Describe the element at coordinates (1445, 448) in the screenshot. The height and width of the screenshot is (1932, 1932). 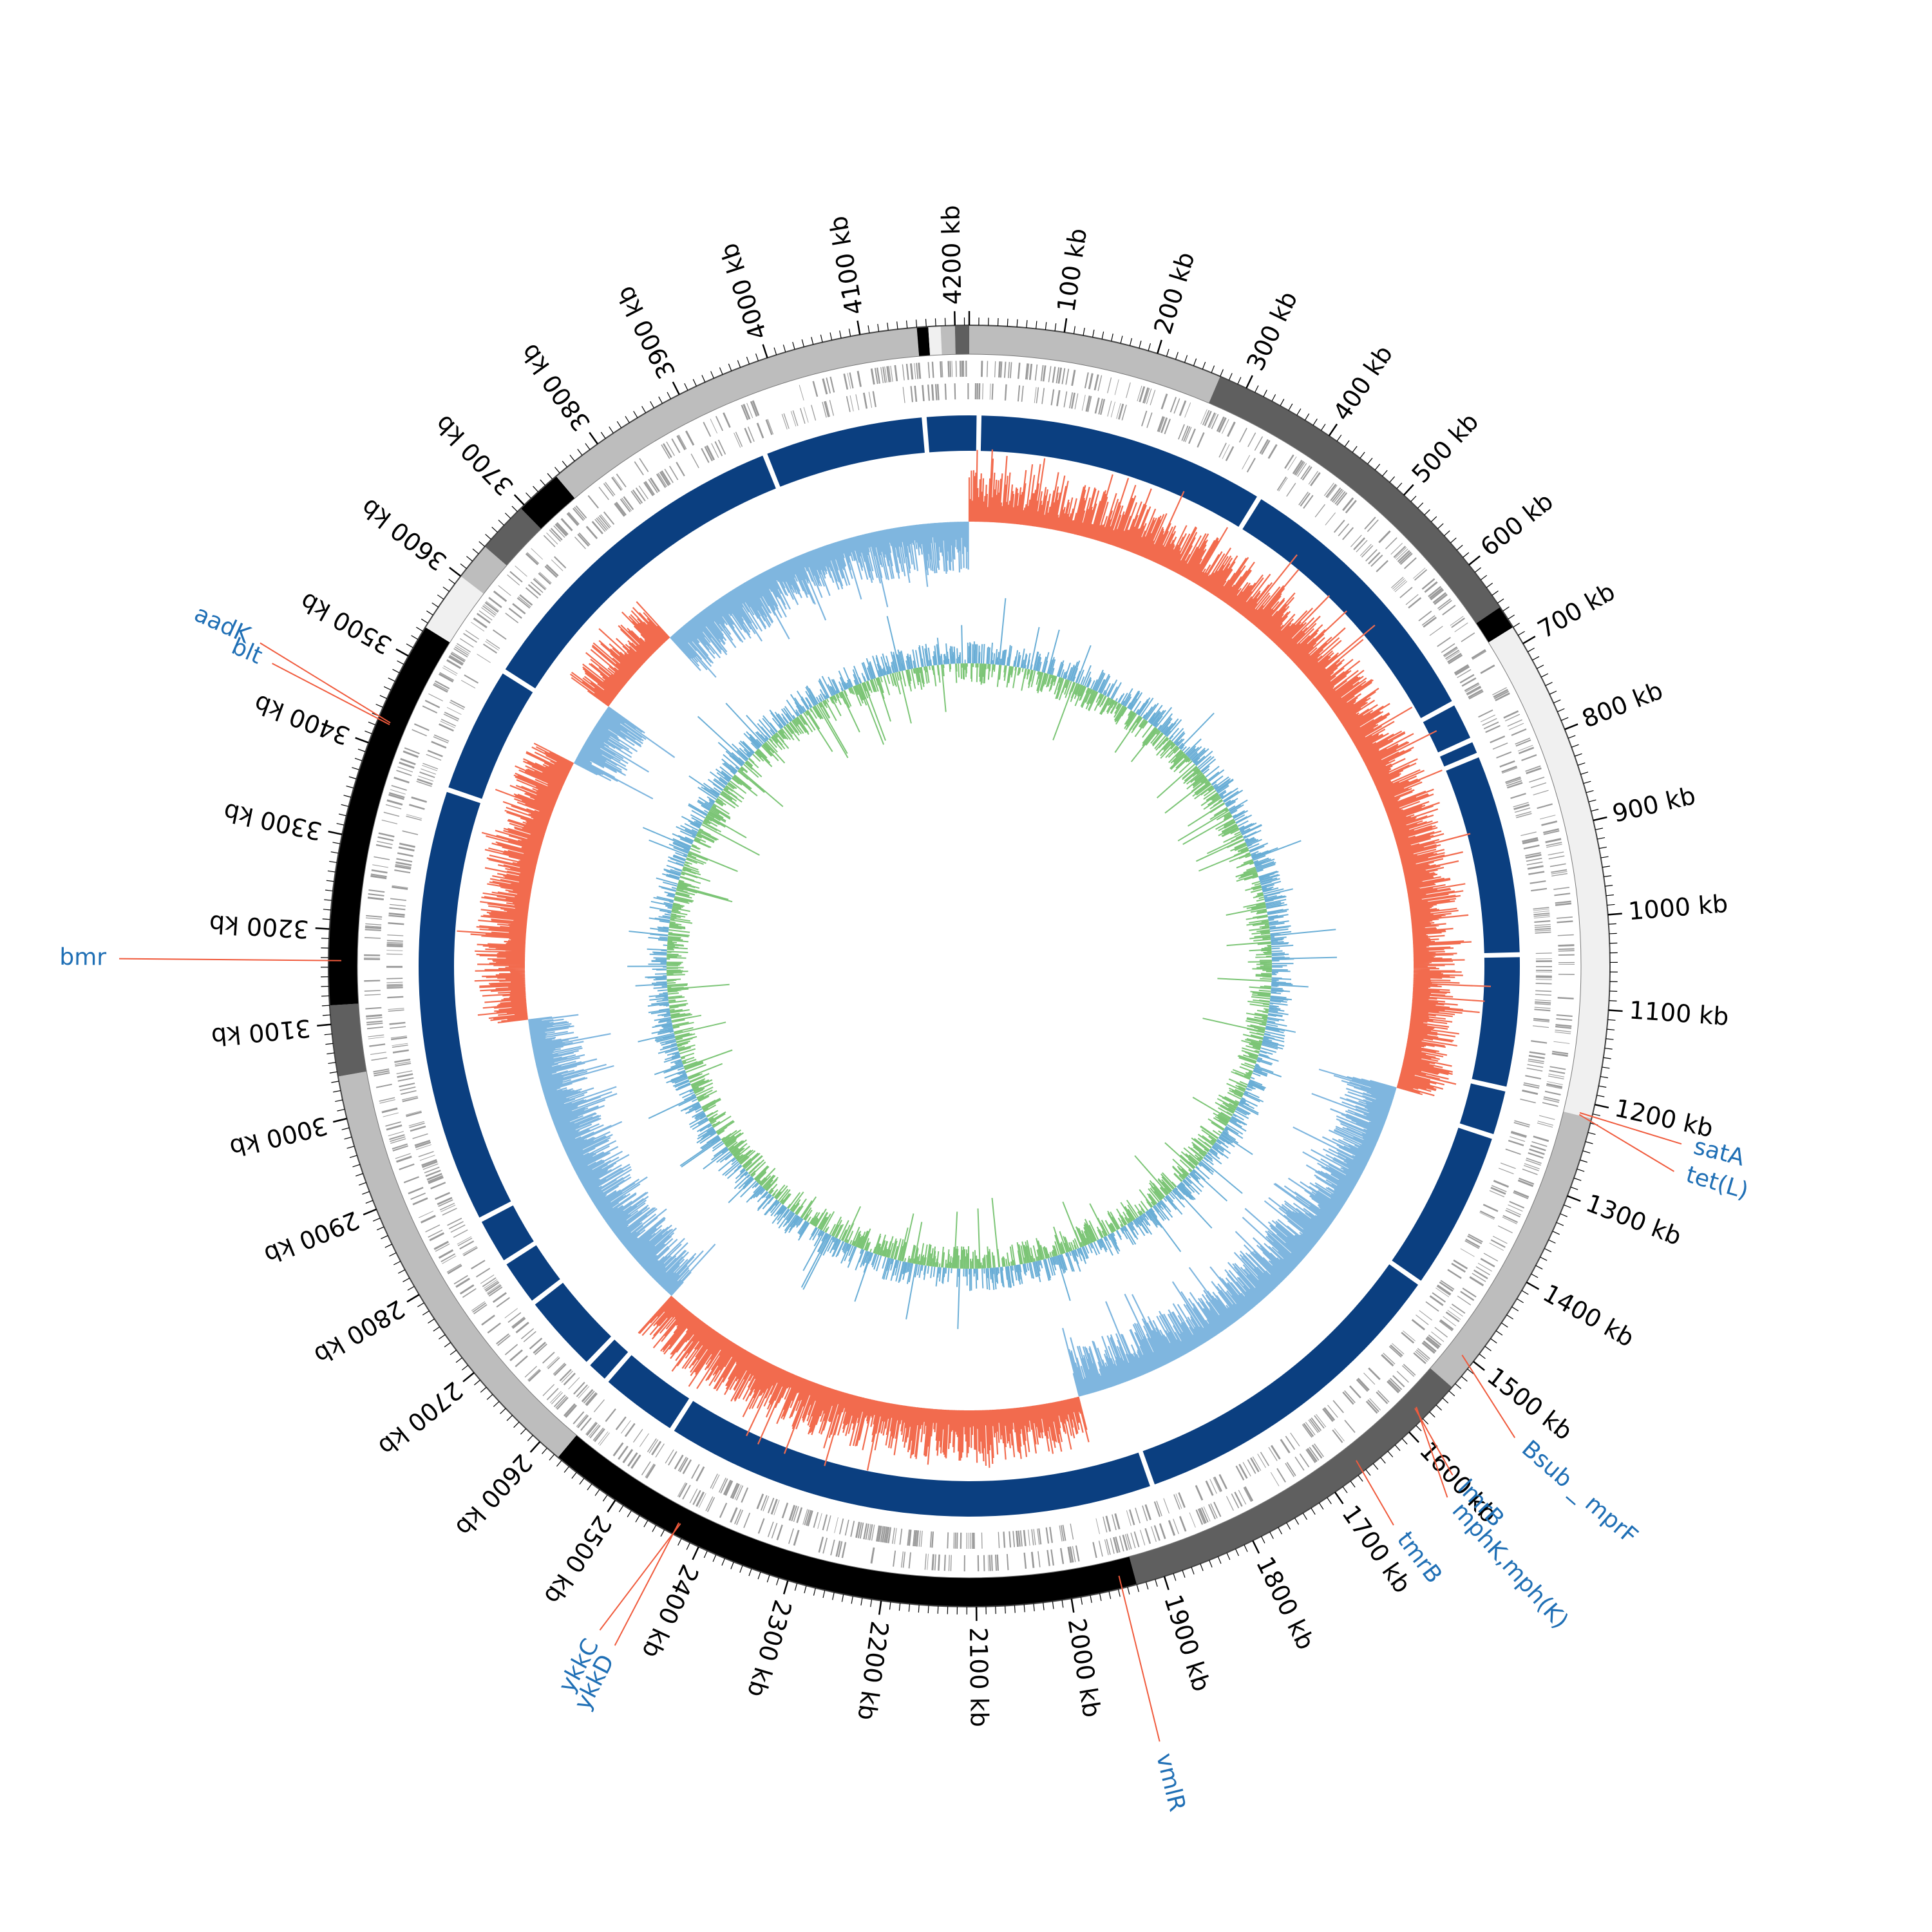
I see `tick-label: 500 kb` at that location.